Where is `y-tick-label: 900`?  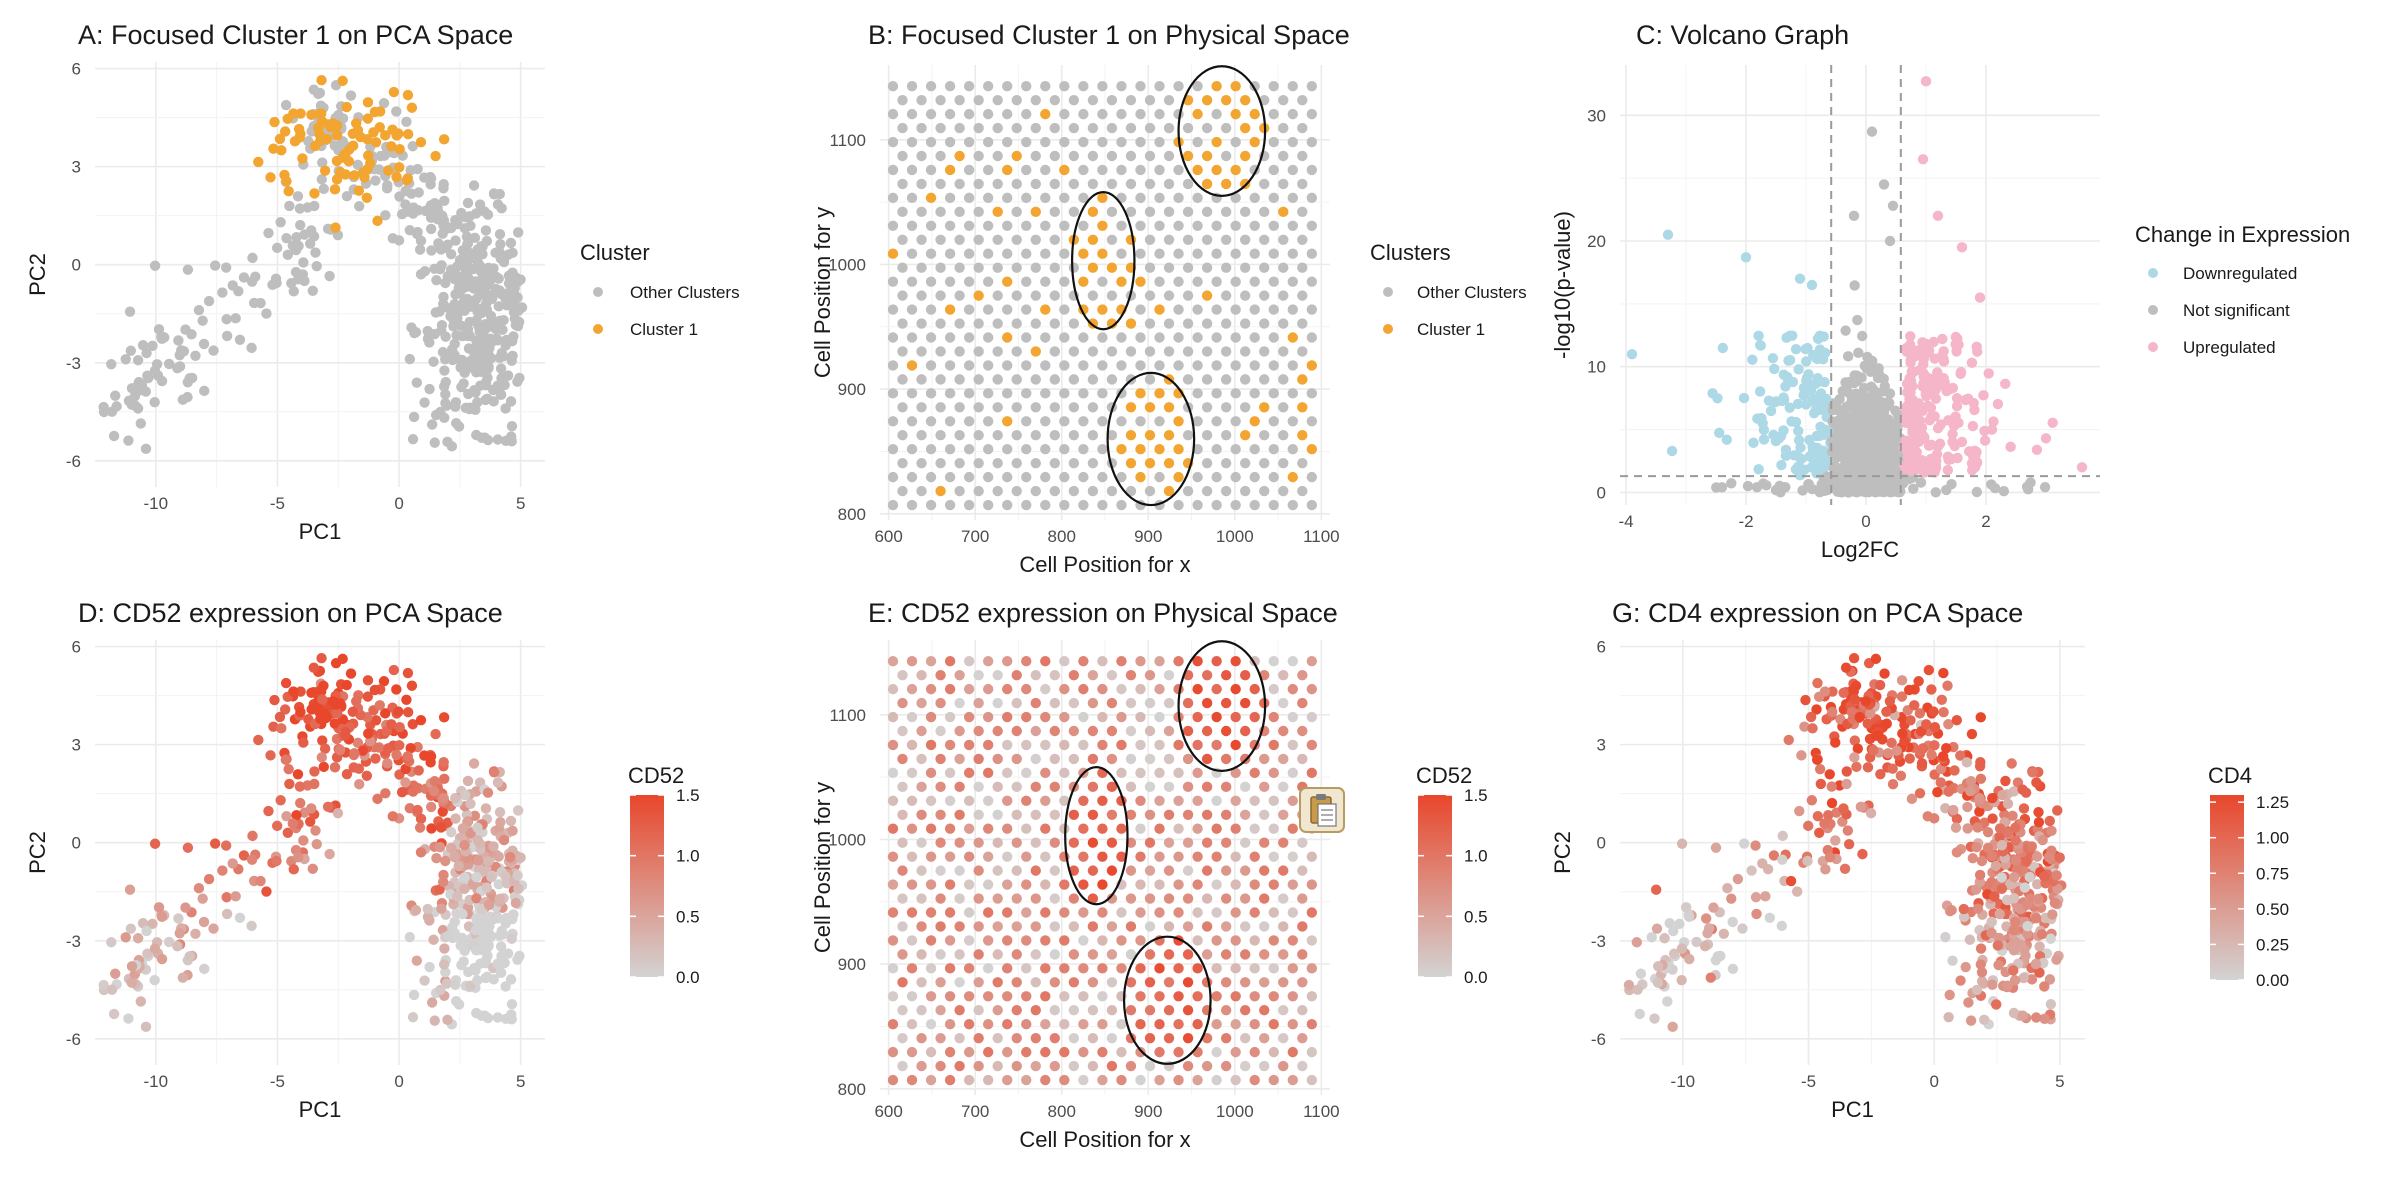
y-tick-label: 900 is located at coordinates (852, 964).